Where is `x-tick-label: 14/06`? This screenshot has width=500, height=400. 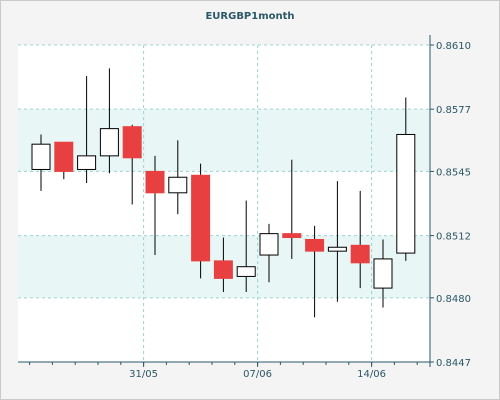
x-tick-label: 14/06 is located at coordinates (371, 374).